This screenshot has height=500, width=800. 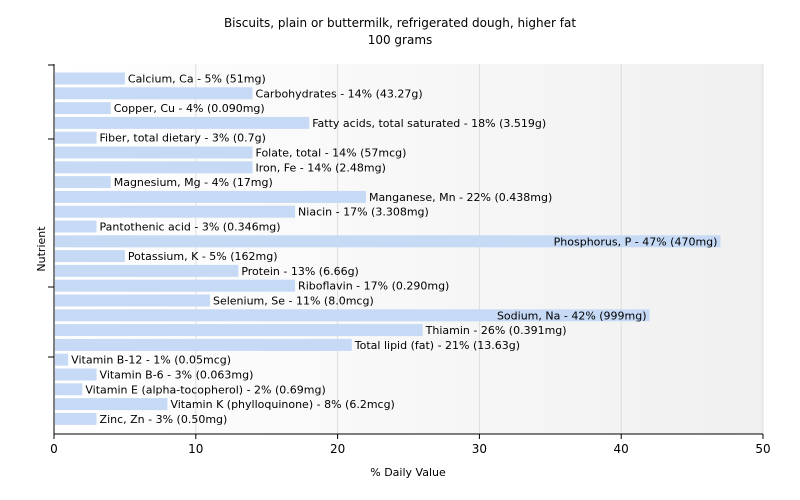 I want to click on bar-label: Vitamin K (phylloquinone) - 8% (6.2mcg), so click(x=282, y=404).